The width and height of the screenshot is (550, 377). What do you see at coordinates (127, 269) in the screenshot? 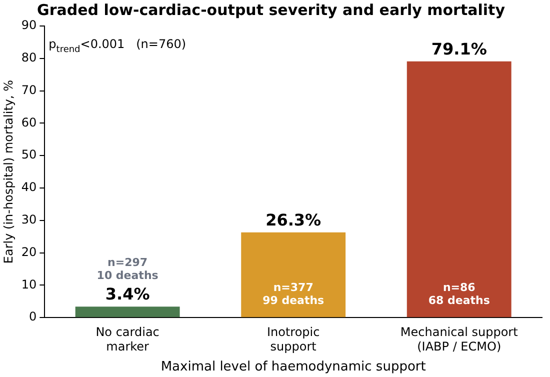
I see `annotation: n=297 10 deaths` at bounding box center [127, 269].